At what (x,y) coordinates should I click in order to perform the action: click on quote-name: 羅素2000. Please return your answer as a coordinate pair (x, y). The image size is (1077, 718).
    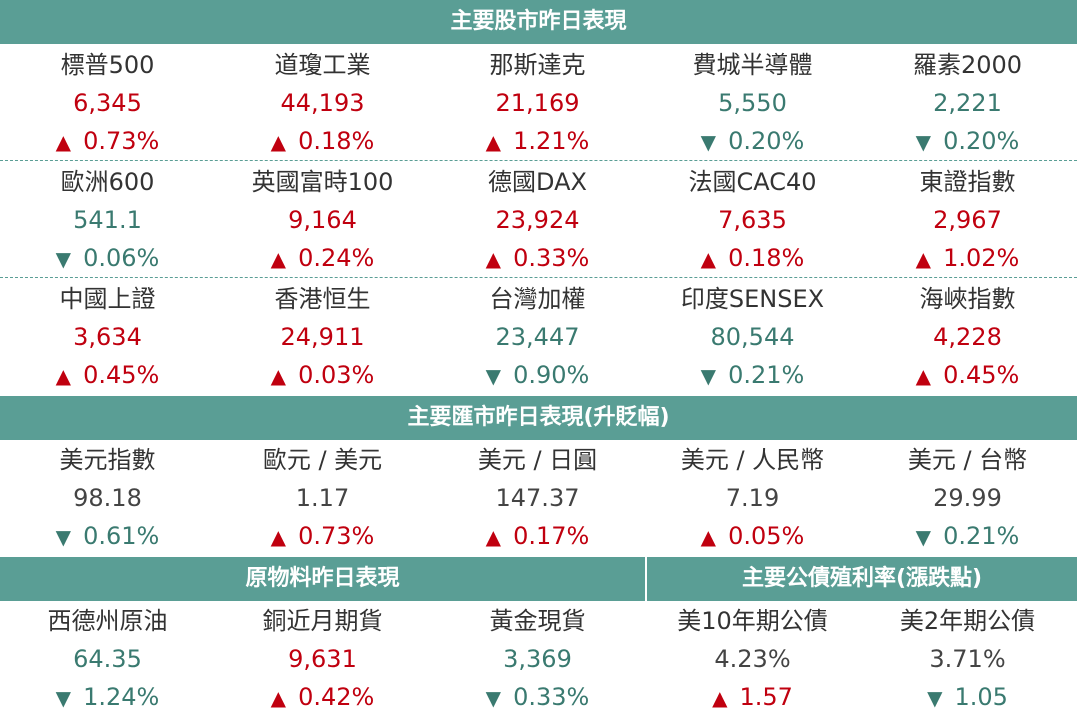
    Looking at the image, I should click on (967, 65).